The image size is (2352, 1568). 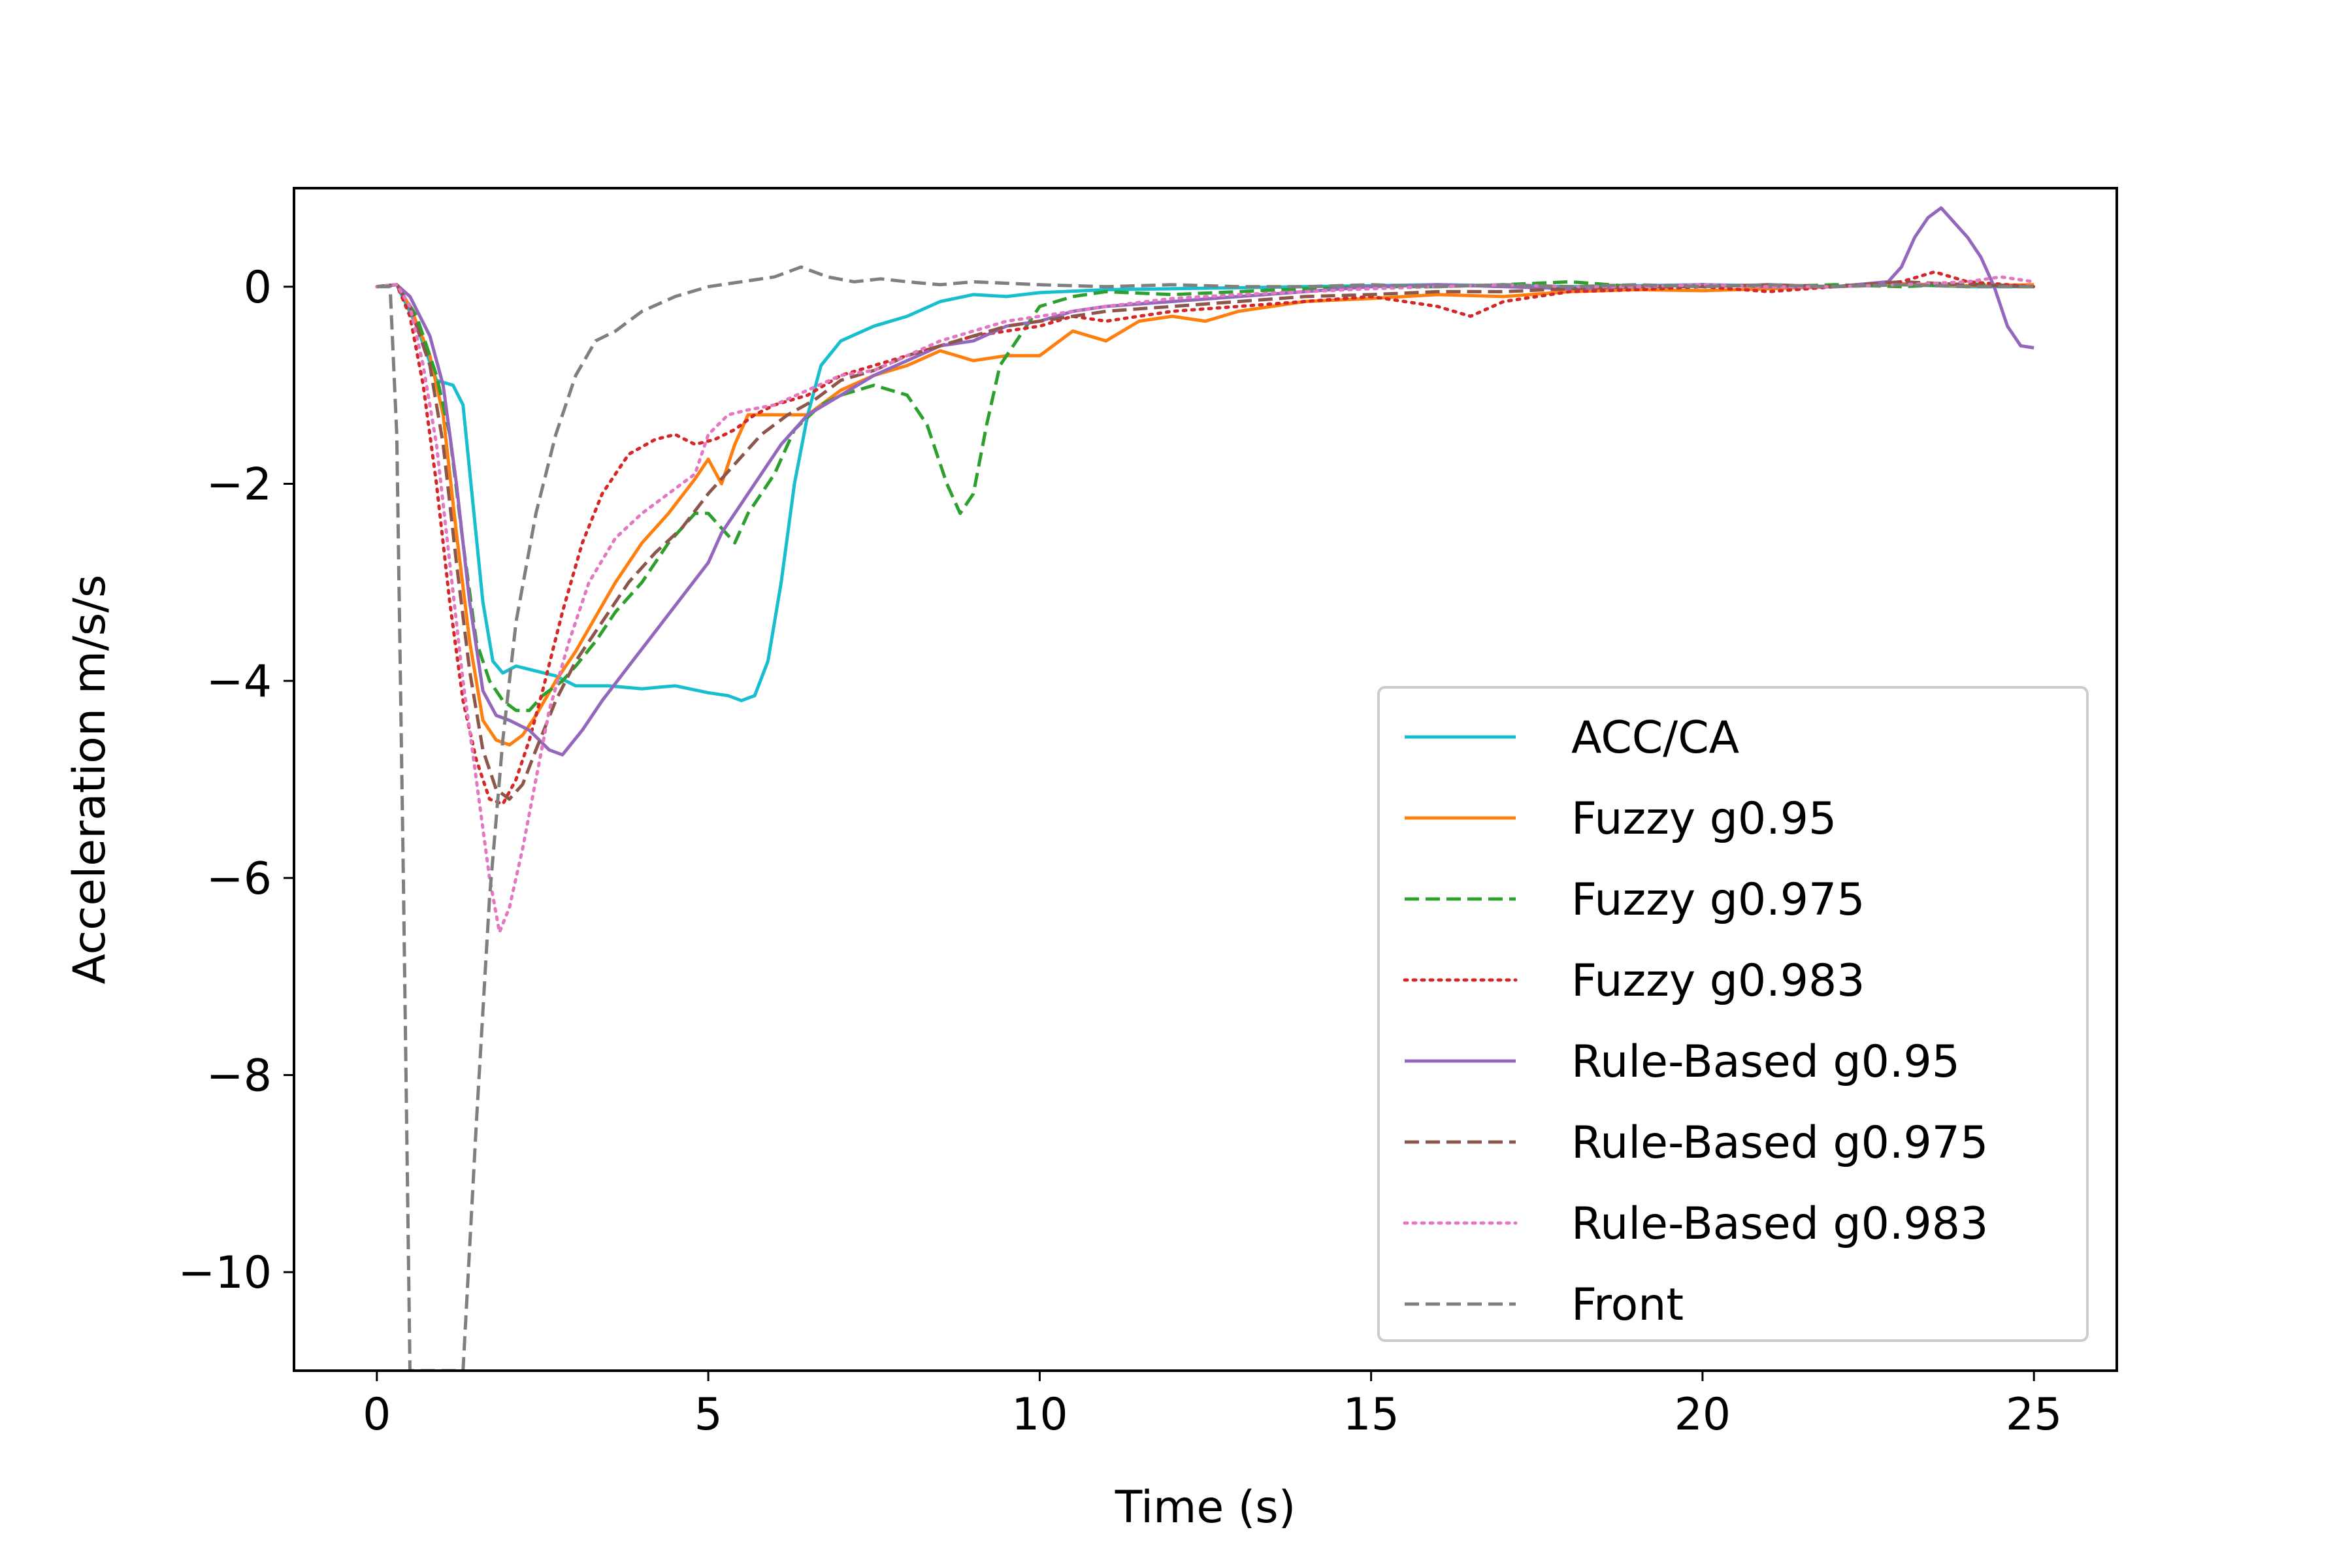 What do you see at coordinates (1765, 1062) in the screenshot?
I see `legend-label-rule-based-g0-95: Rule-Based g0.95` at bounding box center [1765, 1062].